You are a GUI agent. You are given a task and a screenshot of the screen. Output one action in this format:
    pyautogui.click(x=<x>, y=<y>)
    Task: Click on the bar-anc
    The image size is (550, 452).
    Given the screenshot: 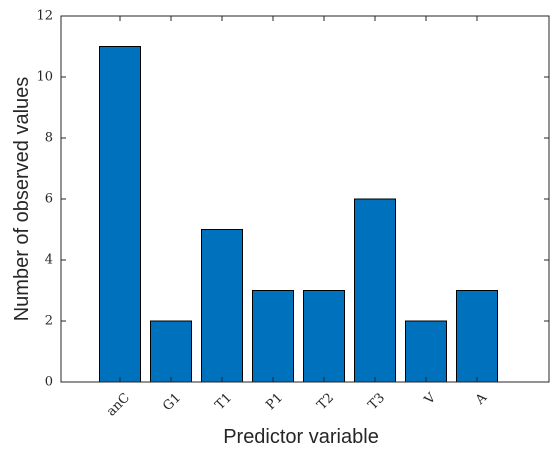 What is the action you would take?
    pyautogui.click(x=120, y=214)
    